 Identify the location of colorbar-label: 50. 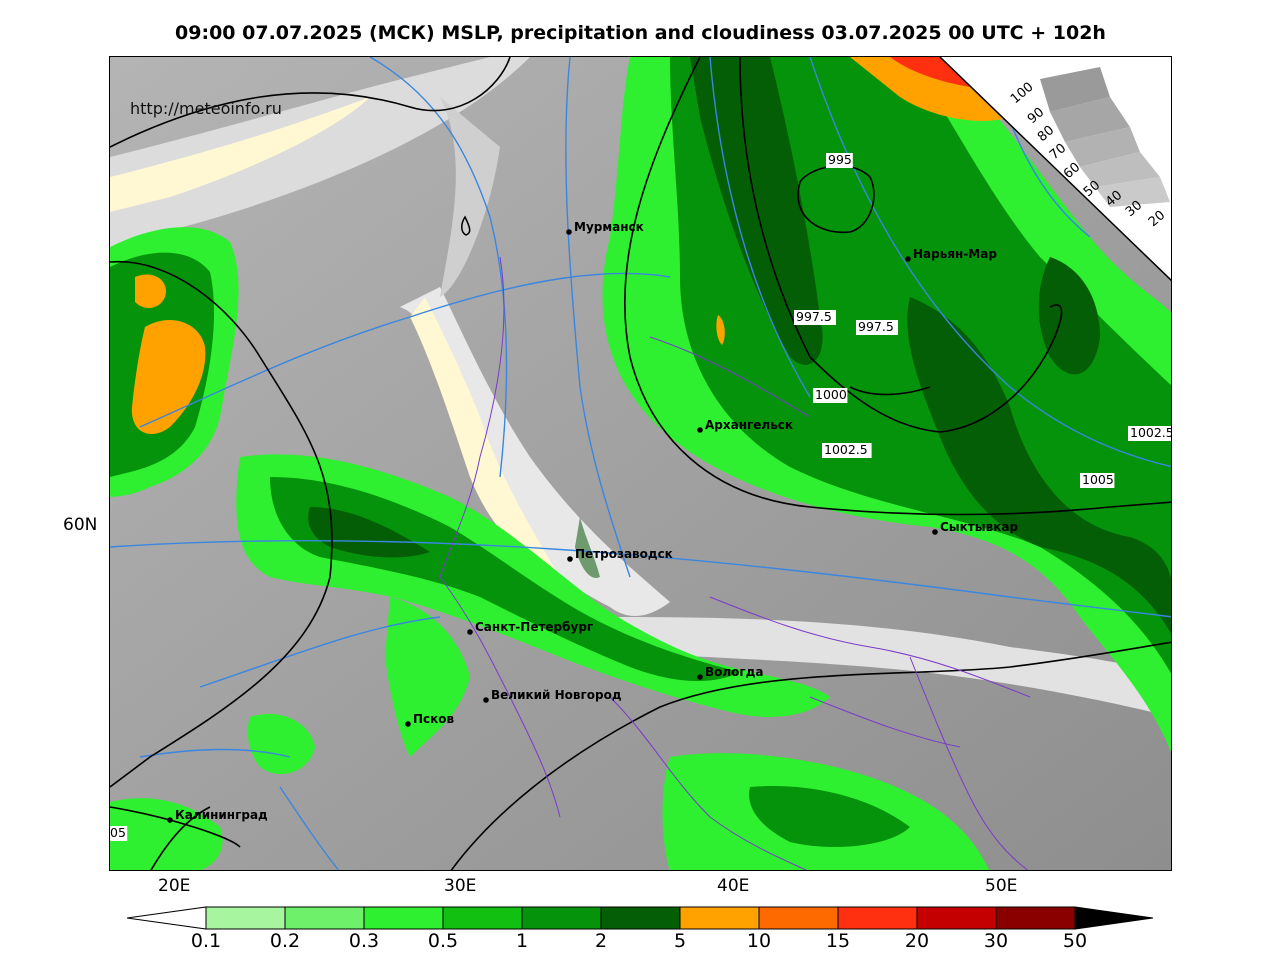
(1075, 941).